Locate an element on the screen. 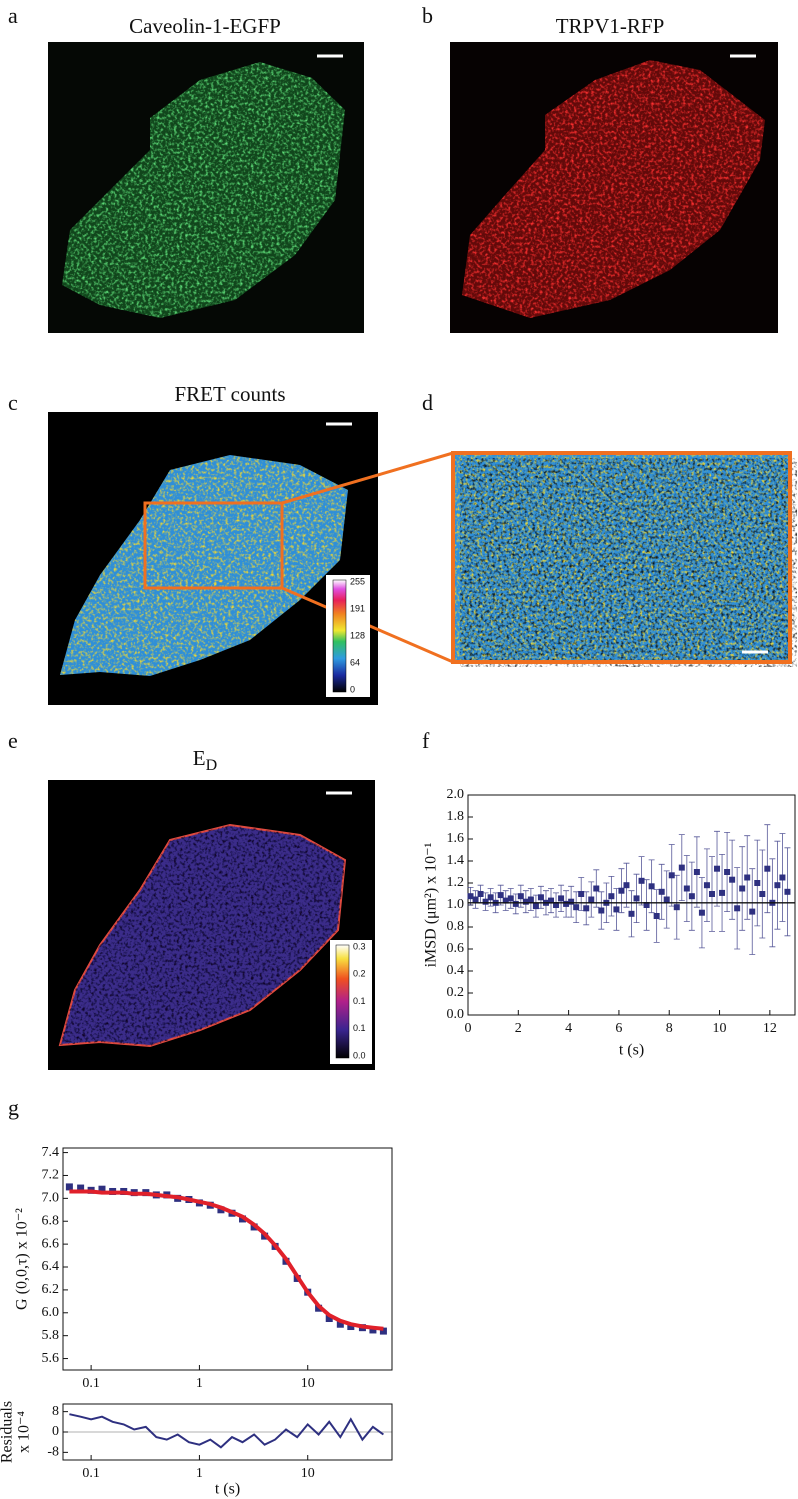  y-tick-label: 6.6 is located at coordinates (51, 1243).